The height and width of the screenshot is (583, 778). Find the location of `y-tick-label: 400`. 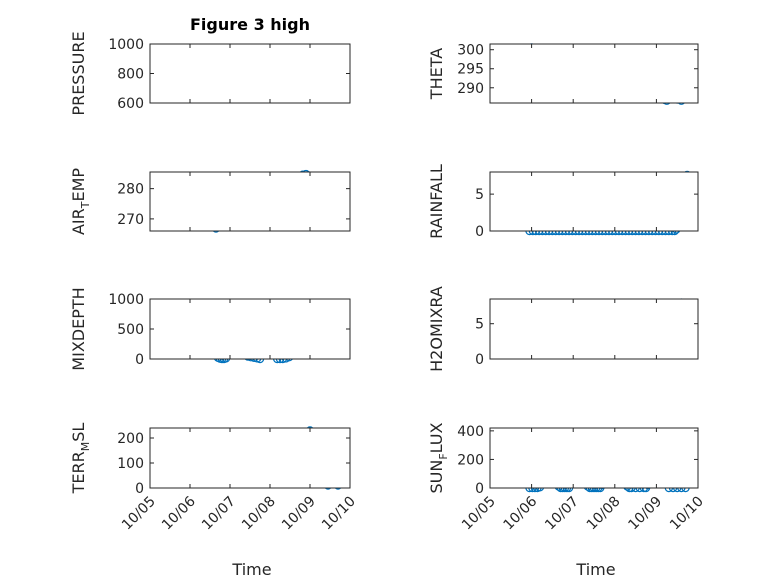

y-tick-label: 400 is located at coordinates (470, 432).